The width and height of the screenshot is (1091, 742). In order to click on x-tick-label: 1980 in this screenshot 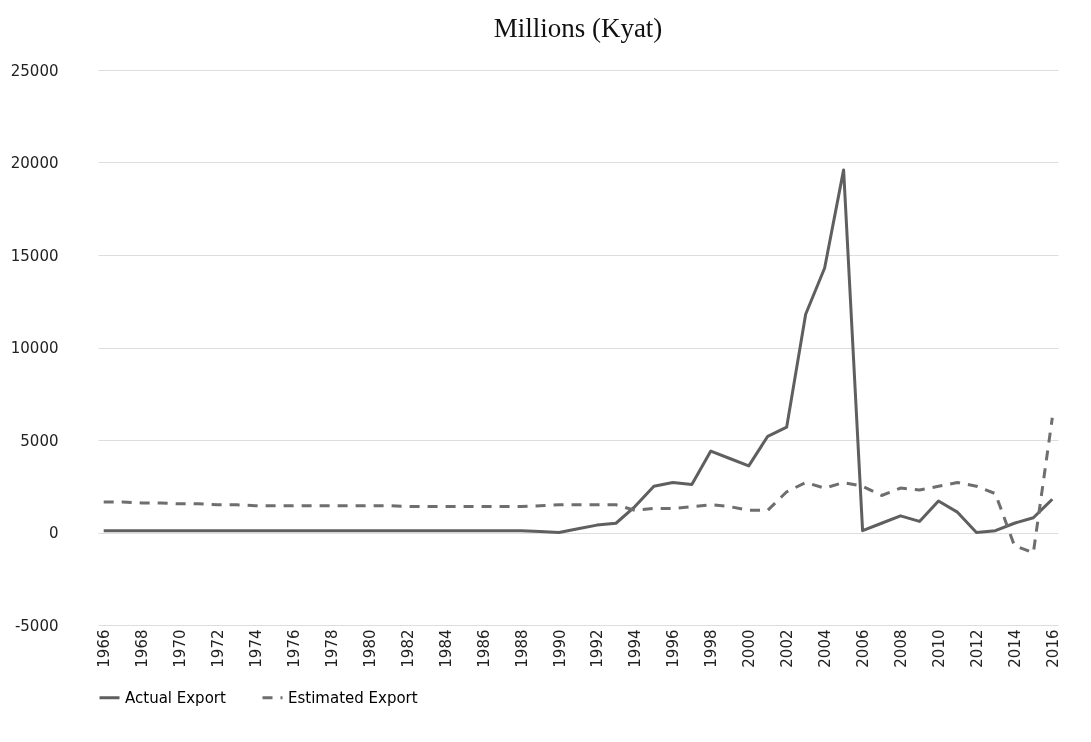, I will do `click(369, 648)`.